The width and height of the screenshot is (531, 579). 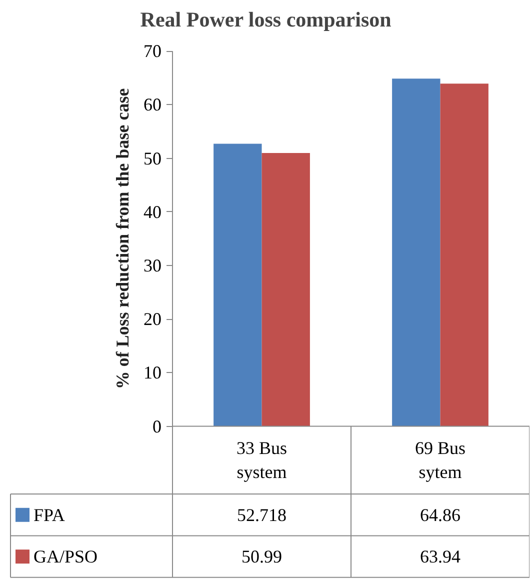 What do you see at coordinates (262, 556) in the screenshot?
I see `data-label: 50.99` at bounding box center [262, 556].